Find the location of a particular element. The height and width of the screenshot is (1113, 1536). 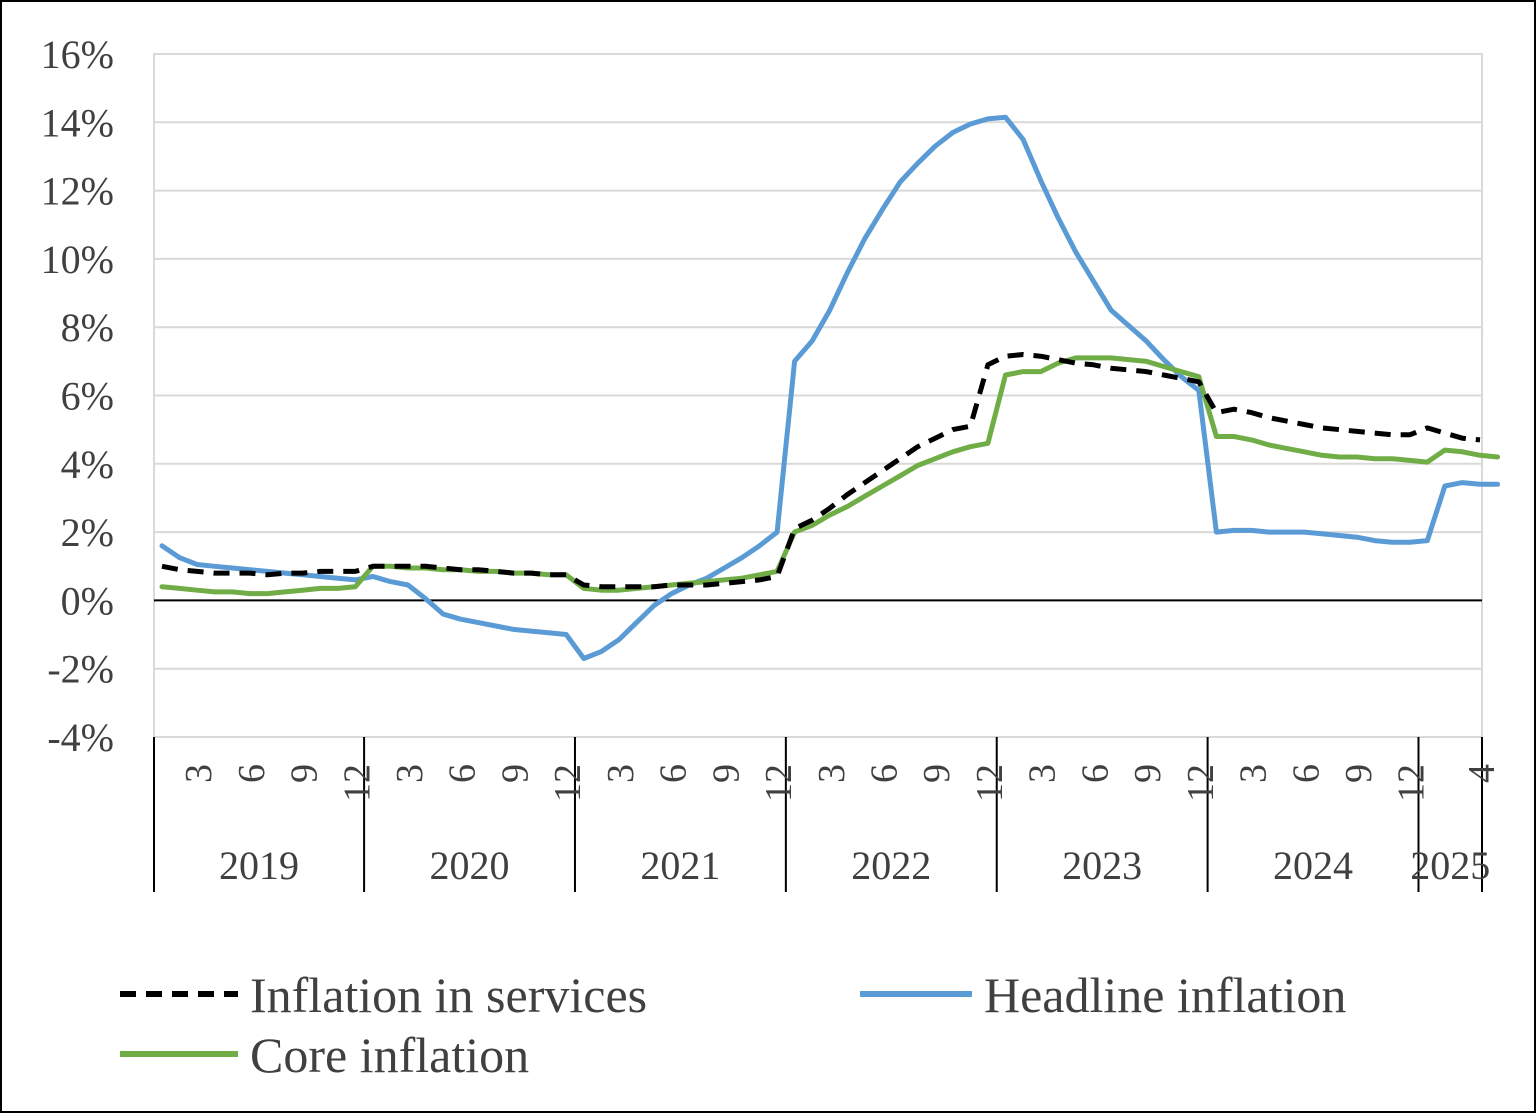

y-tick-label: -4% is located at coordinates (80, 737).